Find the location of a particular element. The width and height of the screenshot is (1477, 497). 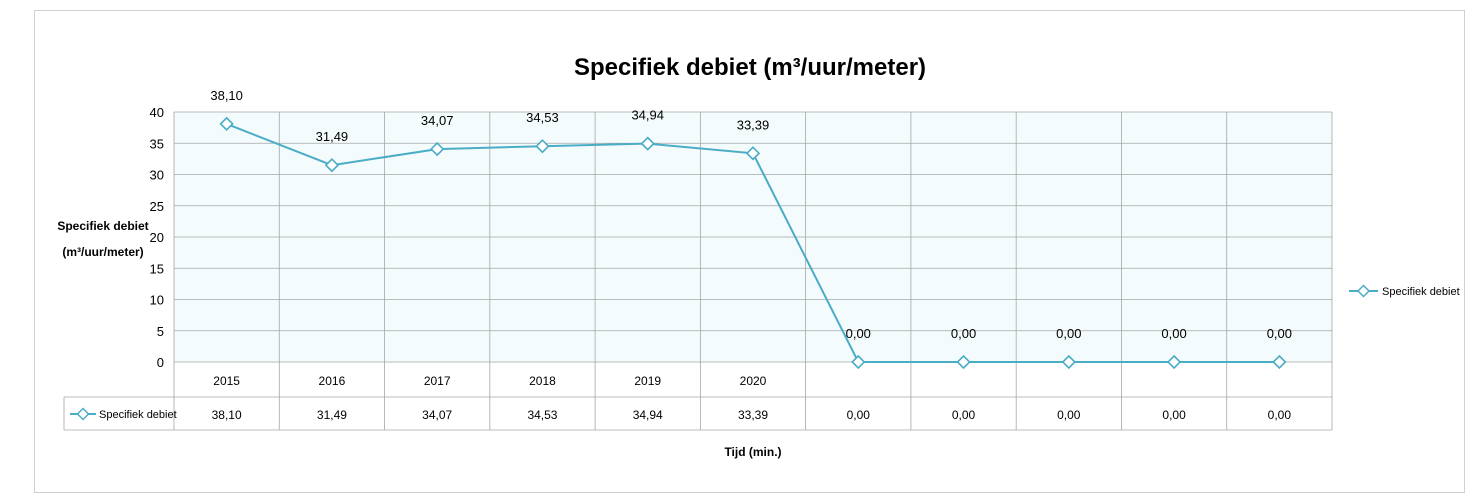

data-label: 34,94 is located at coordinates (647, 115).